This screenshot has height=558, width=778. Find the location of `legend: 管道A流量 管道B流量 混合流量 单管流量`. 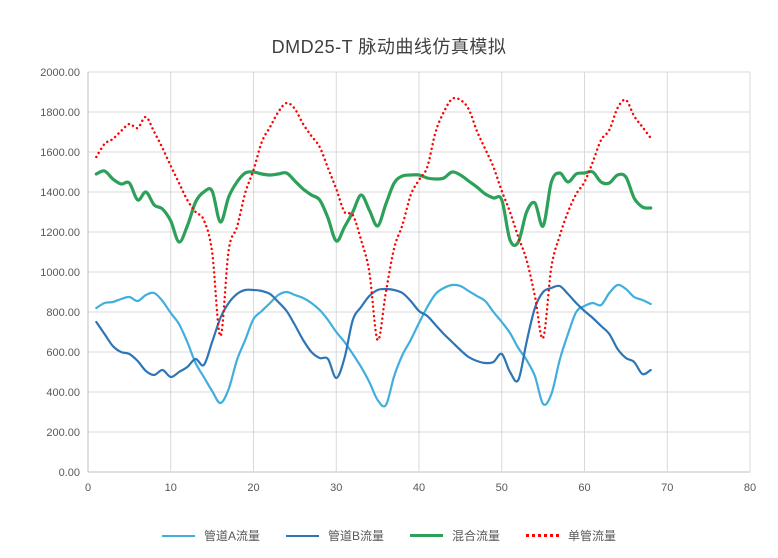

legend: 管道A流量 管道B流量 混合流量 单管流量 is located at coordinates (389, 535).